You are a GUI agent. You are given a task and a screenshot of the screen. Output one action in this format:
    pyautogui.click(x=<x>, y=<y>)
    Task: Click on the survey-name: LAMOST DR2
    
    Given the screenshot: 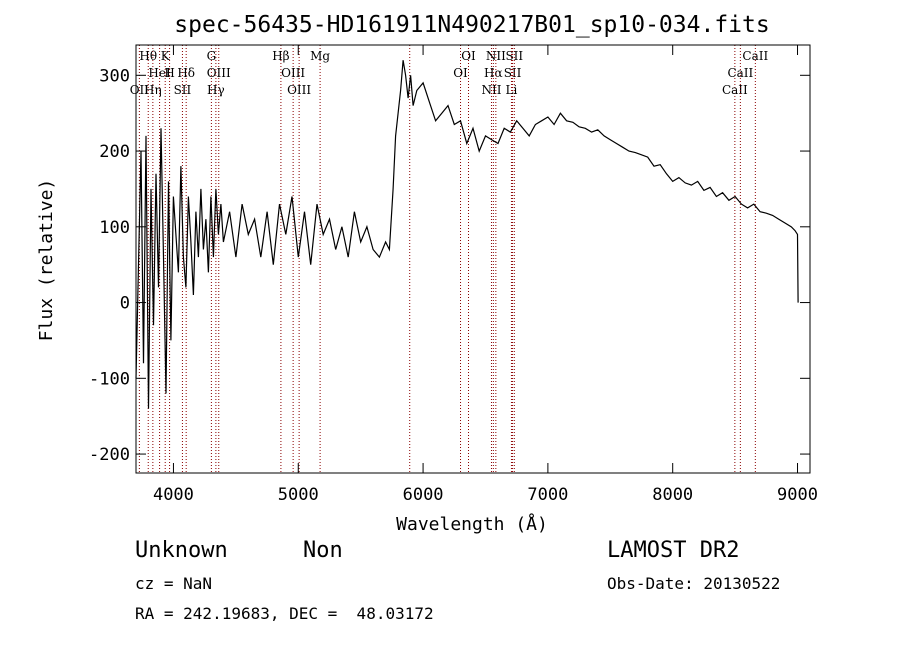 What is the action you would take?
    pyautogui.click(x=673, y=550)
    